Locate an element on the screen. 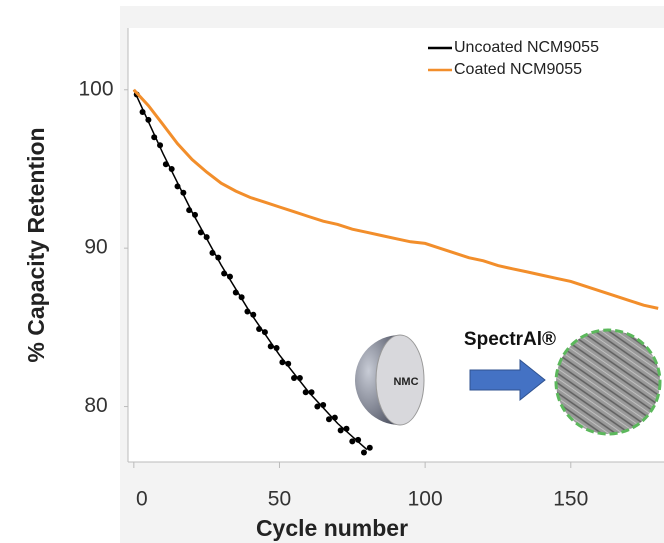 Image resolution: width=664 pixels, height=543 pixels. y-tick-label: 100 is located at coordinates (95, 88).